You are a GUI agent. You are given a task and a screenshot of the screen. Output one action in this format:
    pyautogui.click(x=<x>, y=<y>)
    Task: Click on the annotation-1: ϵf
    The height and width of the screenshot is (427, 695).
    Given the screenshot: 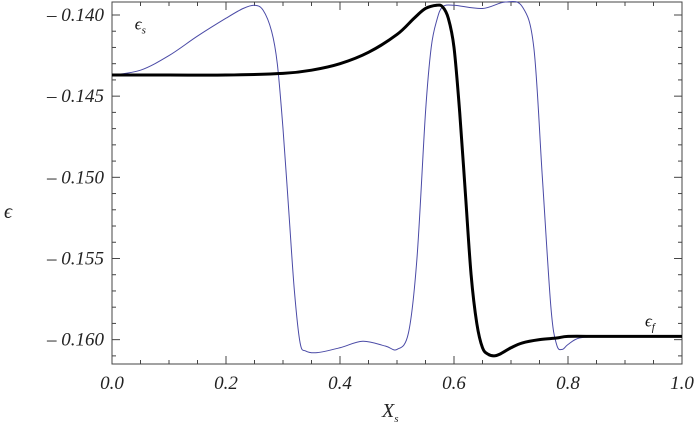 What is the action you would take?
    pyautogui.click(x=651, y=323)
    